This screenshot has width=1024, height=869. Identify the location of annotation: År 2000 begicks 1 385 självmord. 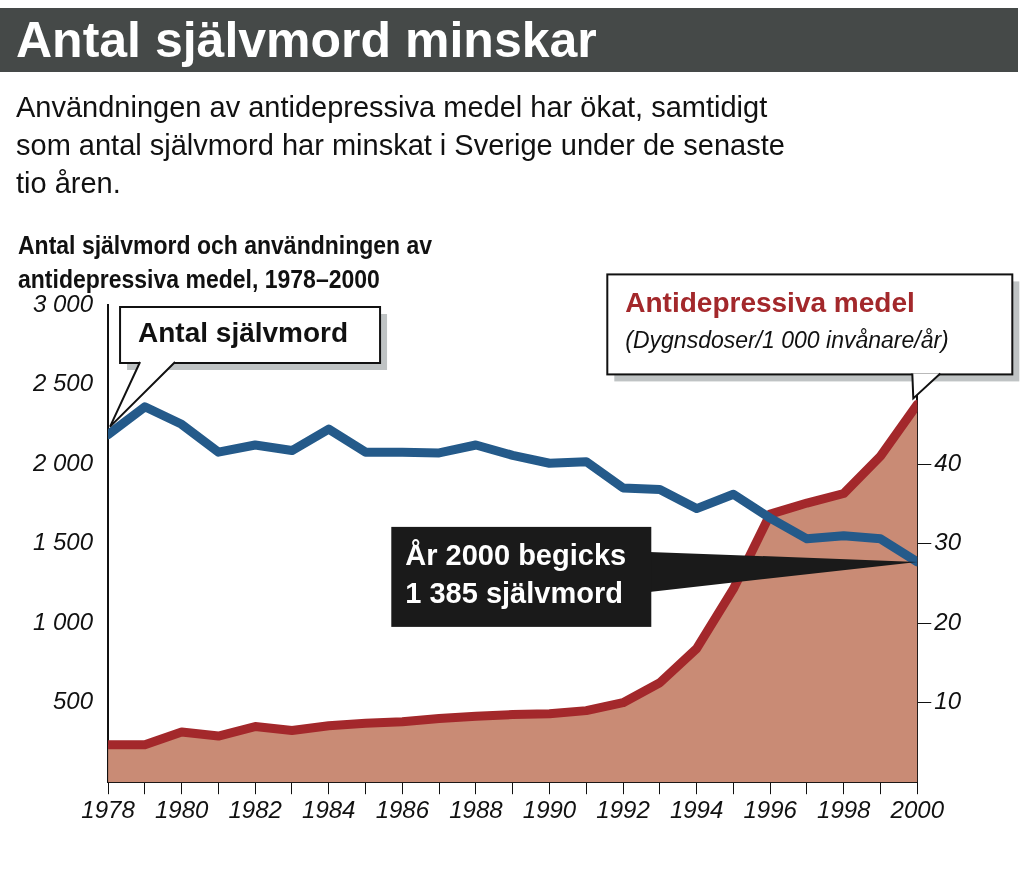
(516, 573).